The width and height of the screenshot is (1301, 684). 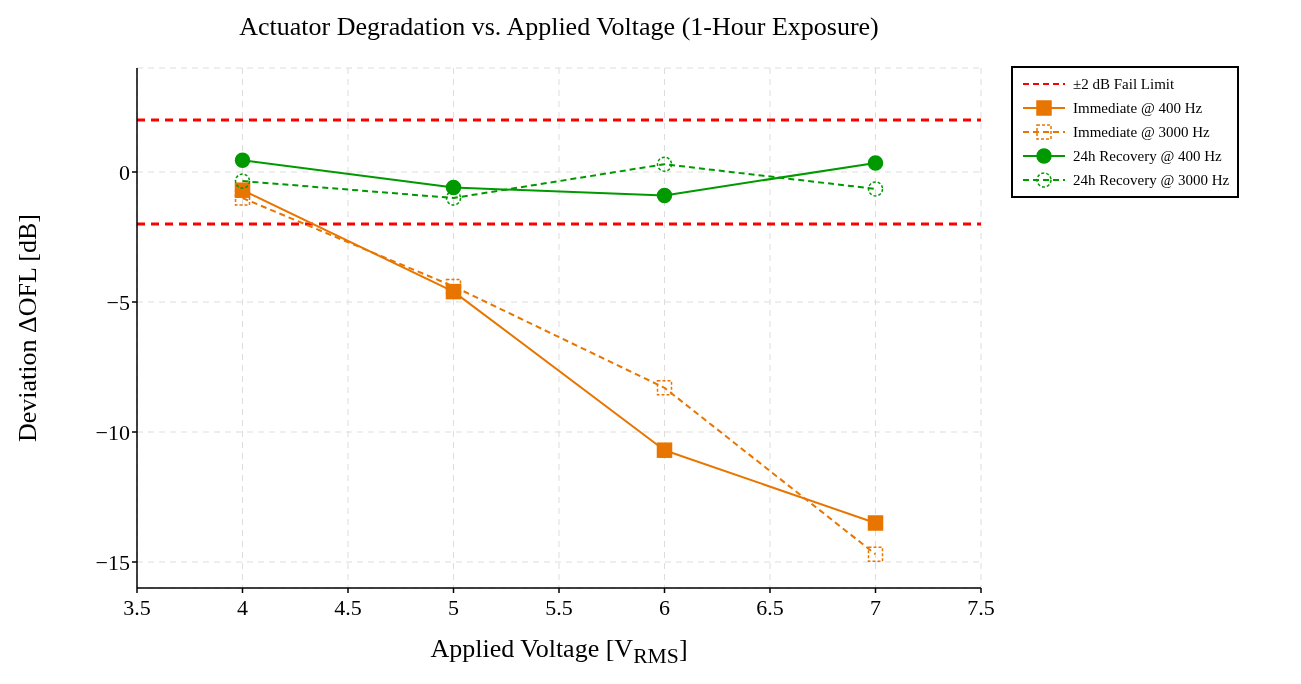 I want to click on x-tick-label: 6, so click(x=664, y=607).